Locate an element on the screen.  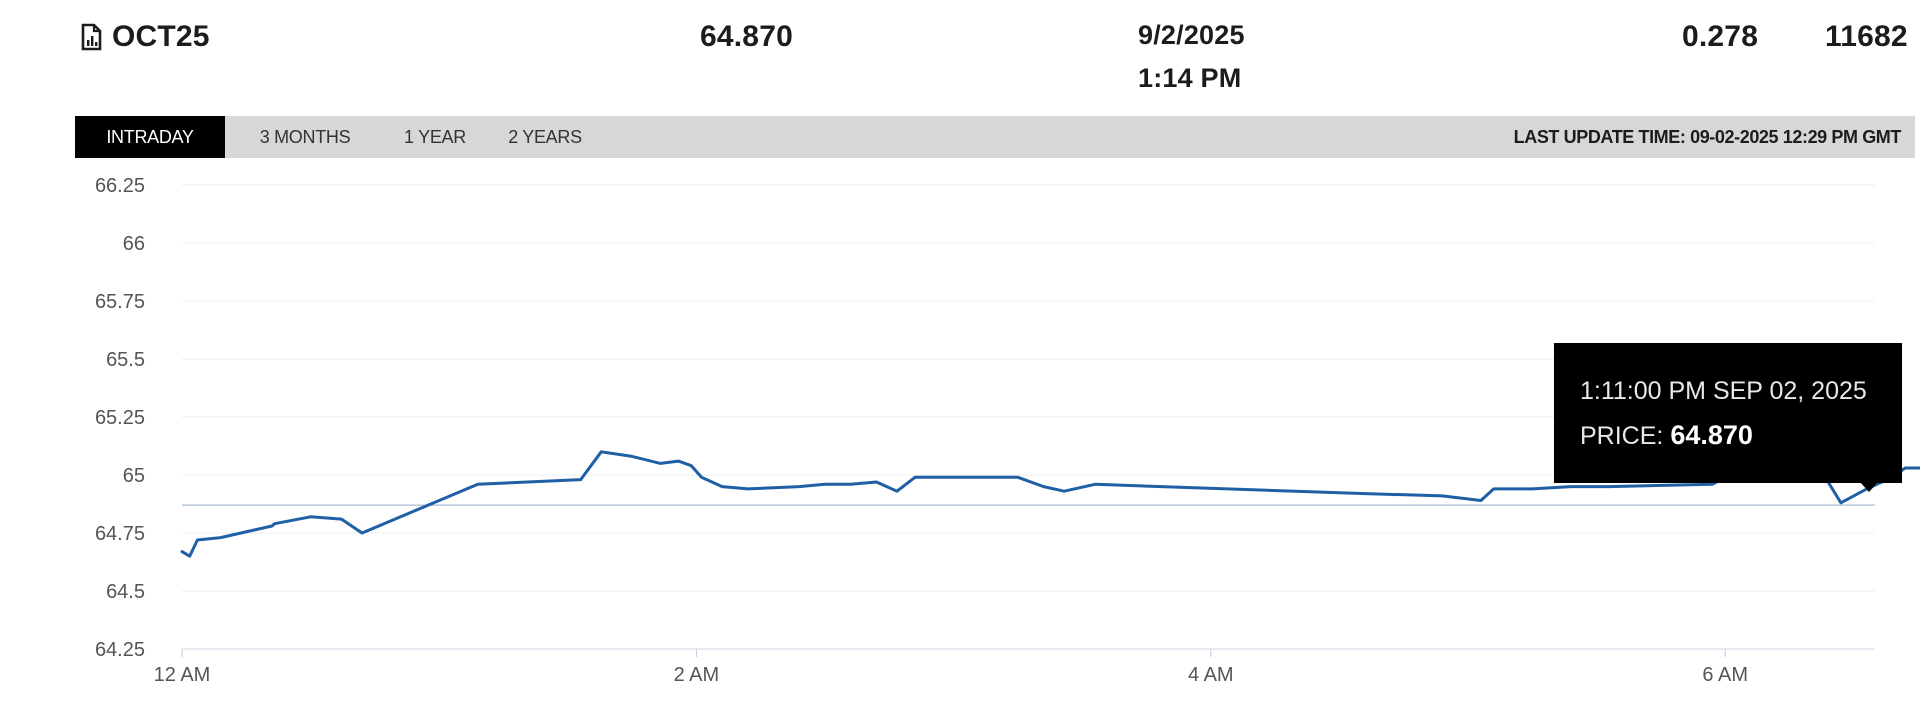
last-price: 64.870 is located at coordinates (746, 36).